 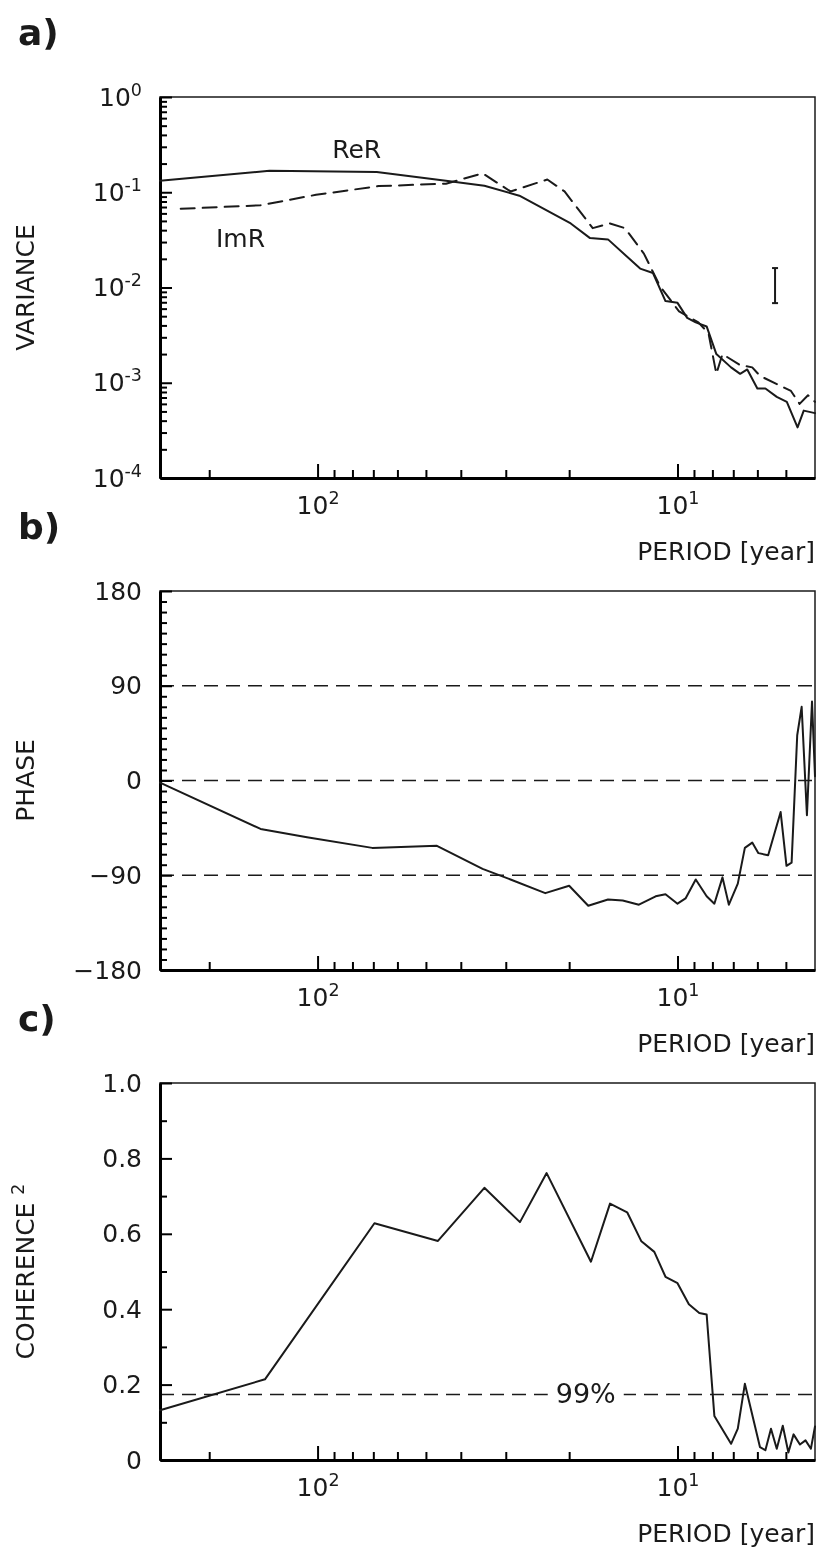 I want to click on chart-title: c), so click(x=37, y=1018).